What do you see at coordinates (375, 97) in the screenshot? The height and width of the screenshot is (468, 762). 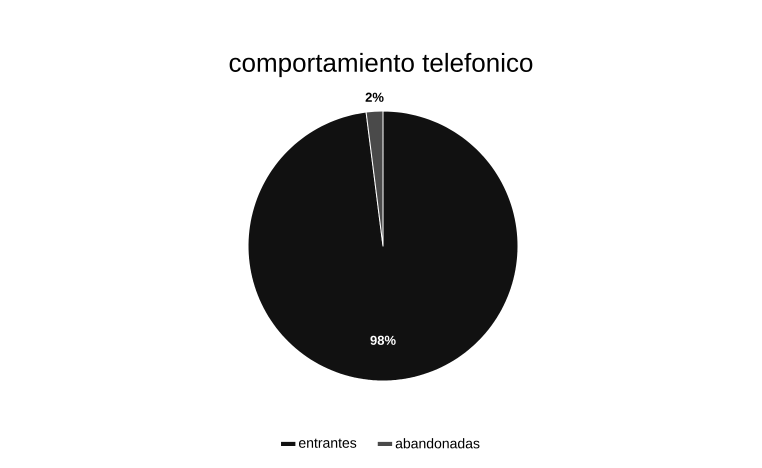 I see `data-label: 2%` at bounding box center [375, 97].